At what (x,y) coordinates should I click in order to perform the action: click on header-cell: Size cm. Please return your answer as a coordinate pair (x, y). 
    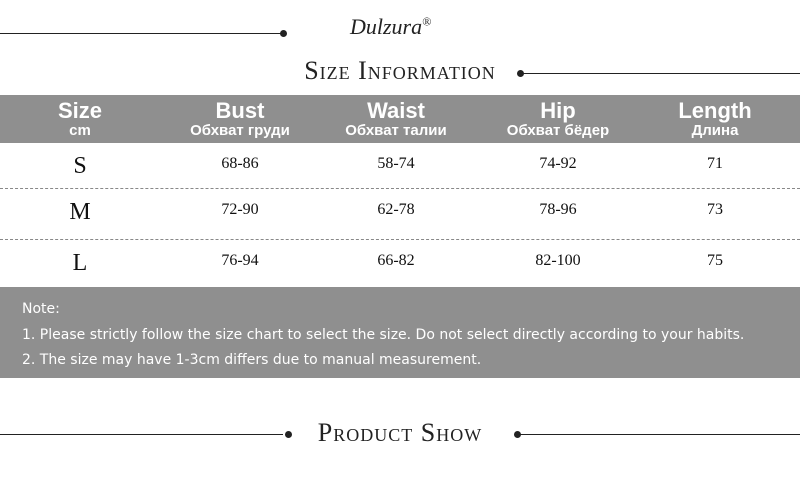
    Looking at the image, I should click on (80, 117).